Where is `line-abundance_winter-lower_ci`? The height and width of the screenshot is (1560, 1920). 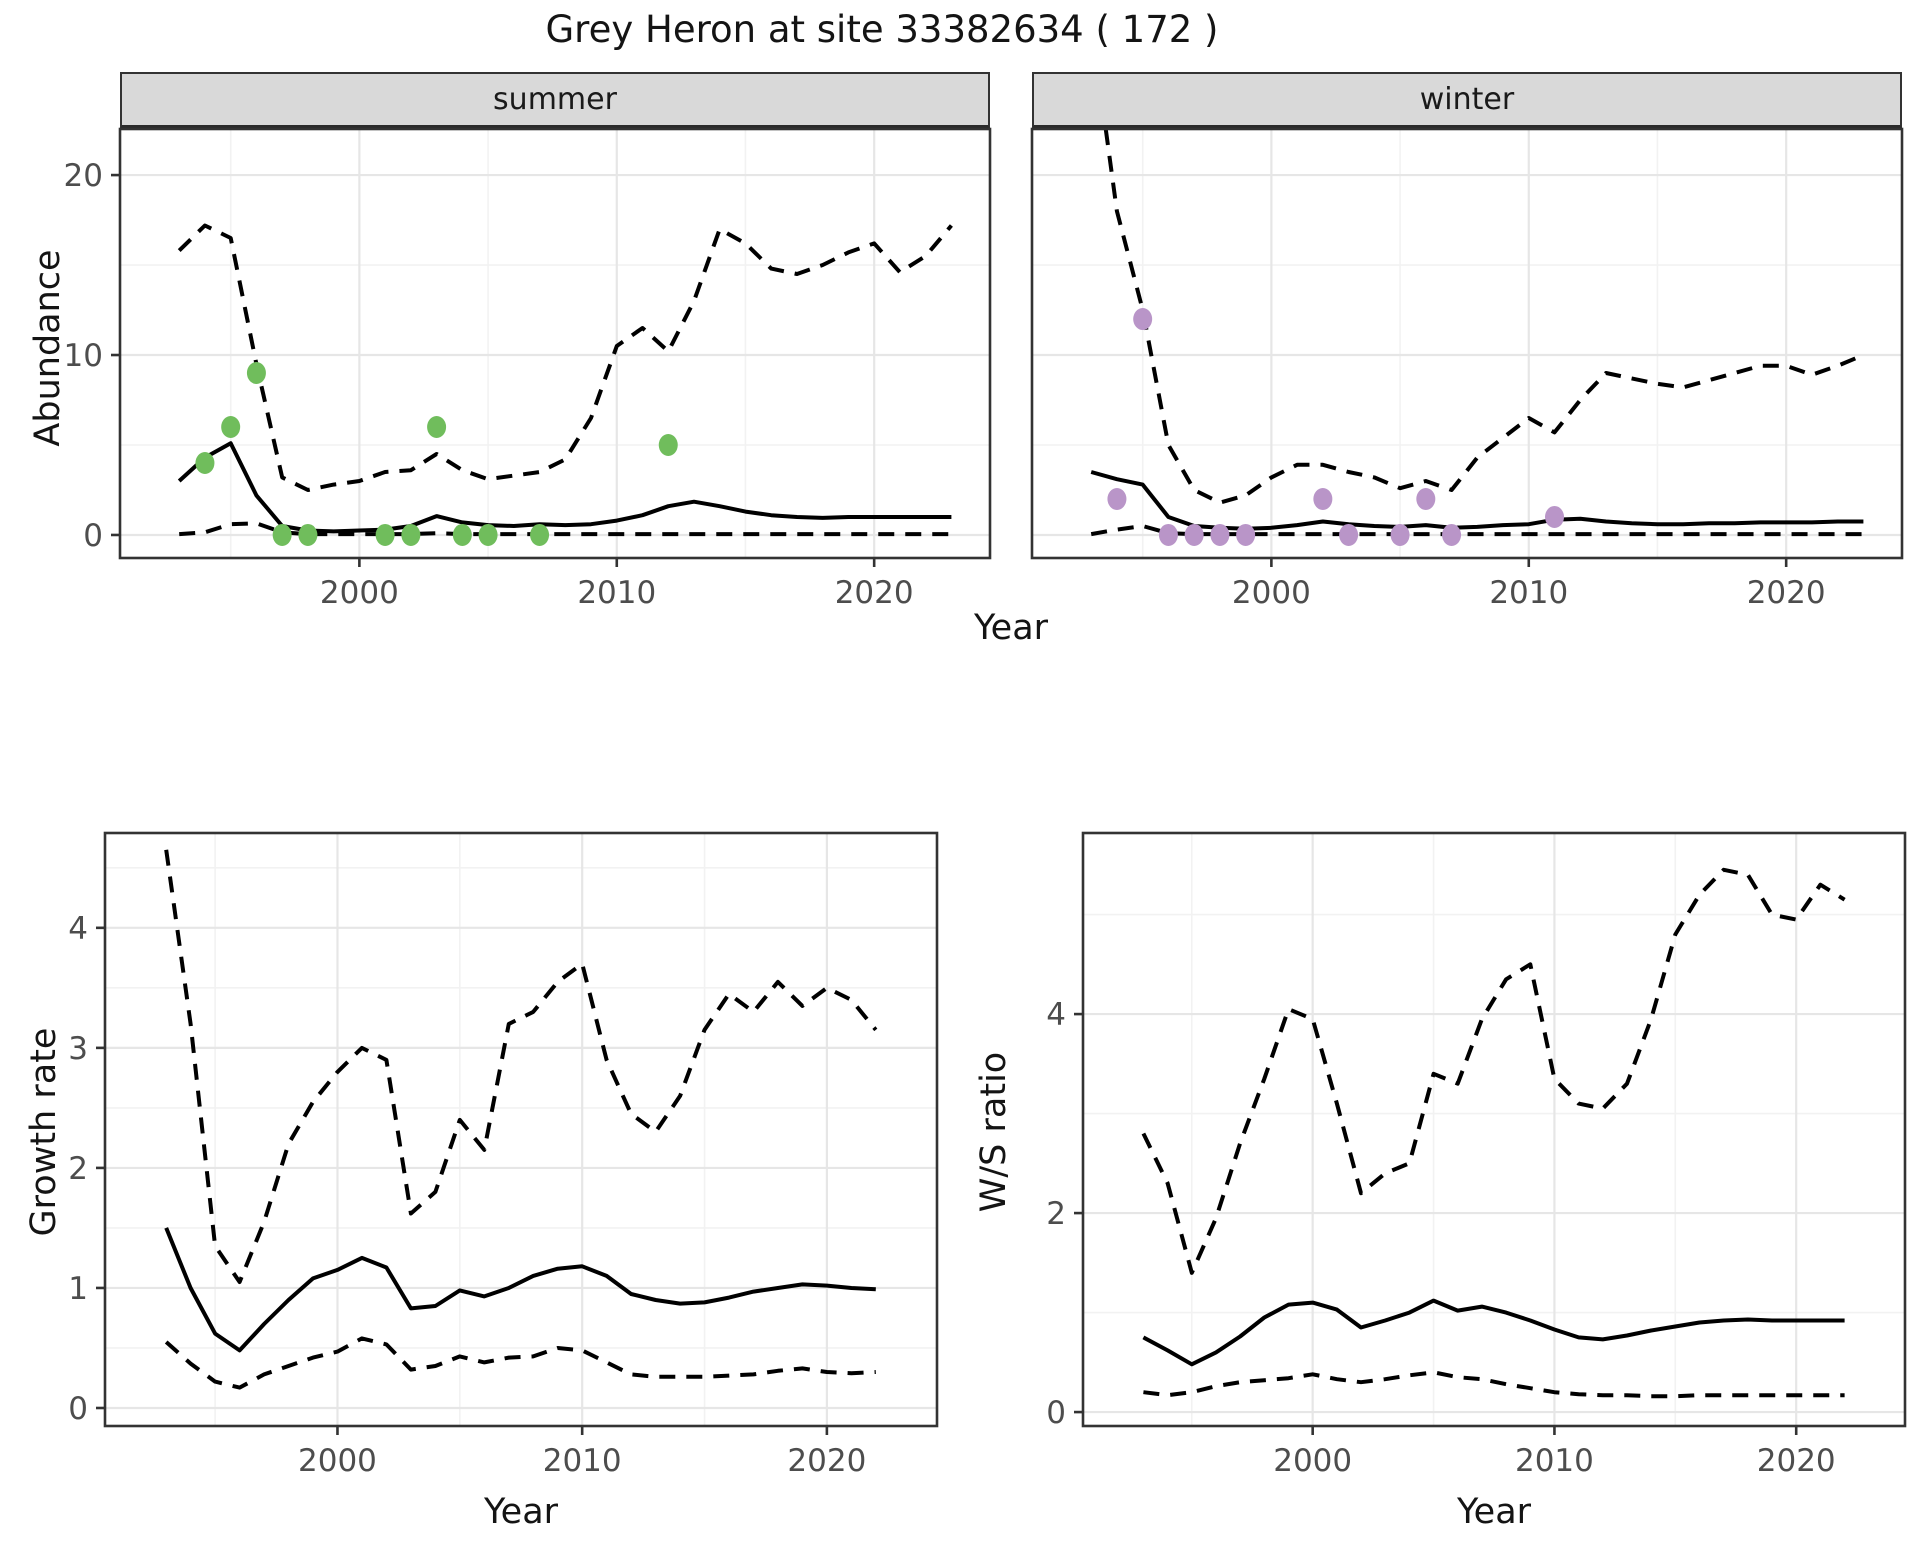 line-abundance_winter-lower_ci is located at coordinates (1477, 530).